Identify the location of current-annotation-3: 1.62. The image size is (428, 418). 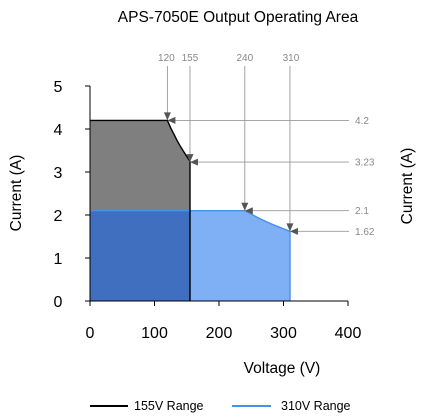
(365, 232).